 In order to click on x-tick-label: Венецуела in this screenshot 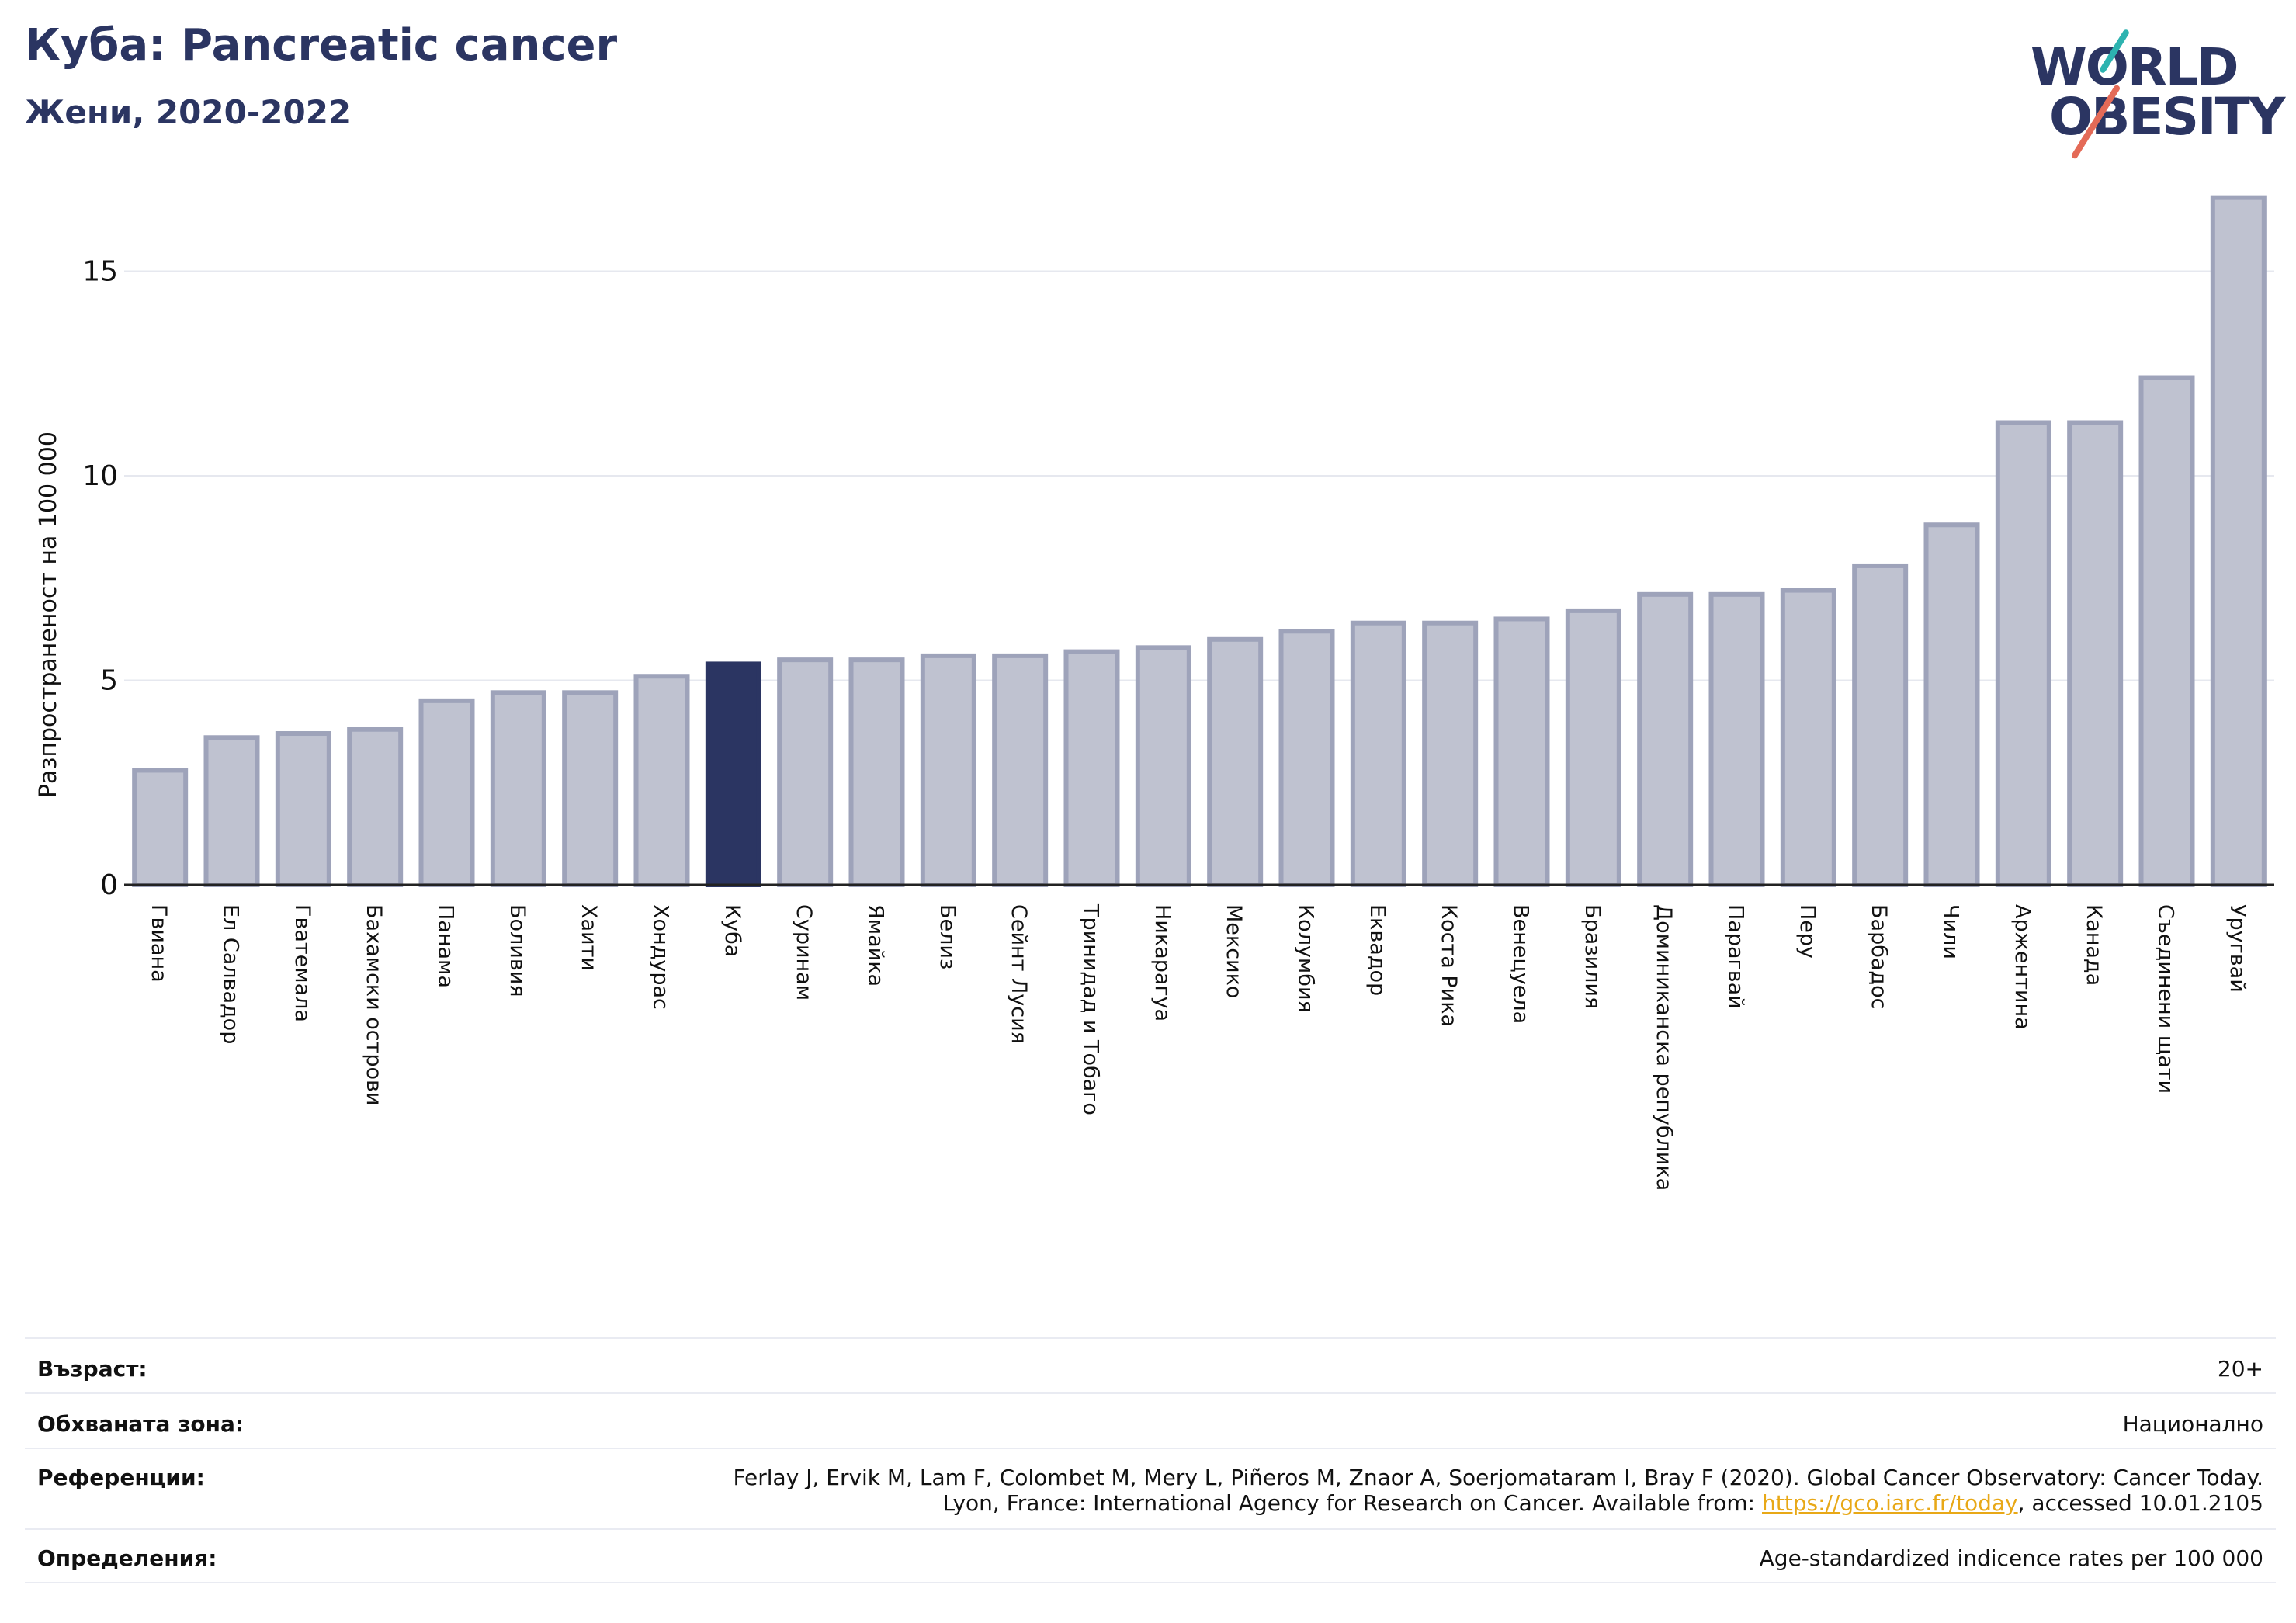, I will do `click(1521, 964)`.